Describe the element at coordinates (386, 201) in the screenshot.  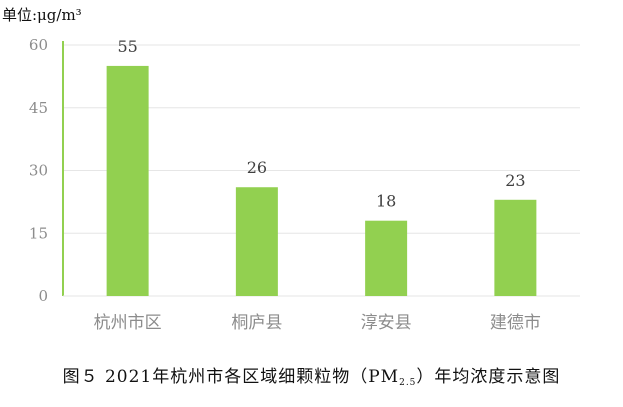
I see `data-label: 18` at that location.